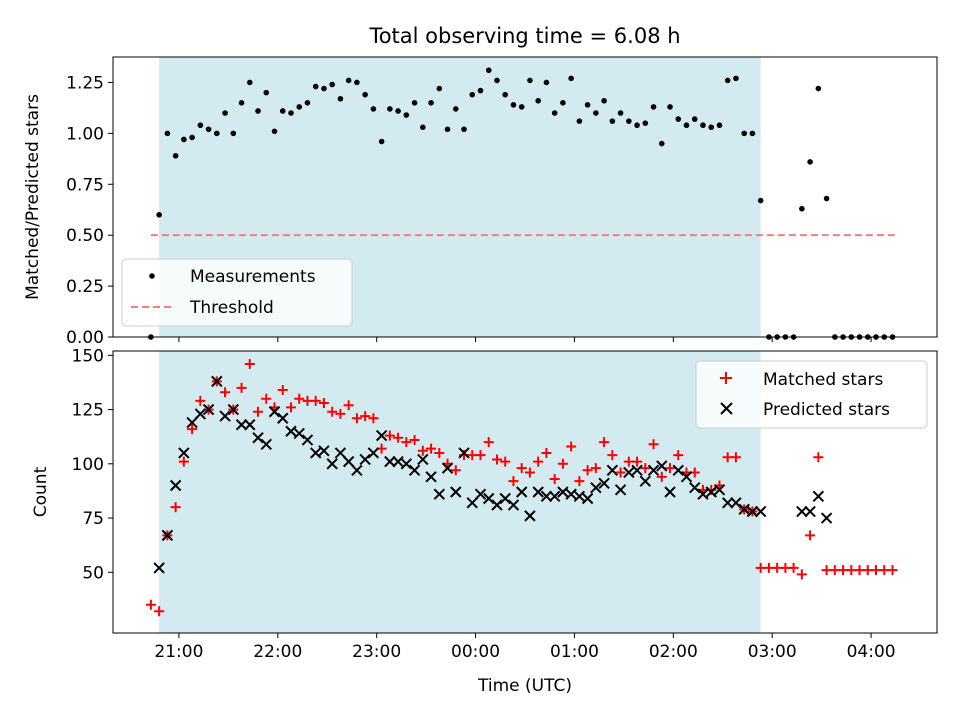  What do you see at coordinates (85, 338) in the screenshot?
I see `y-tick-label: 0.00` at bounding box center [85, 338].